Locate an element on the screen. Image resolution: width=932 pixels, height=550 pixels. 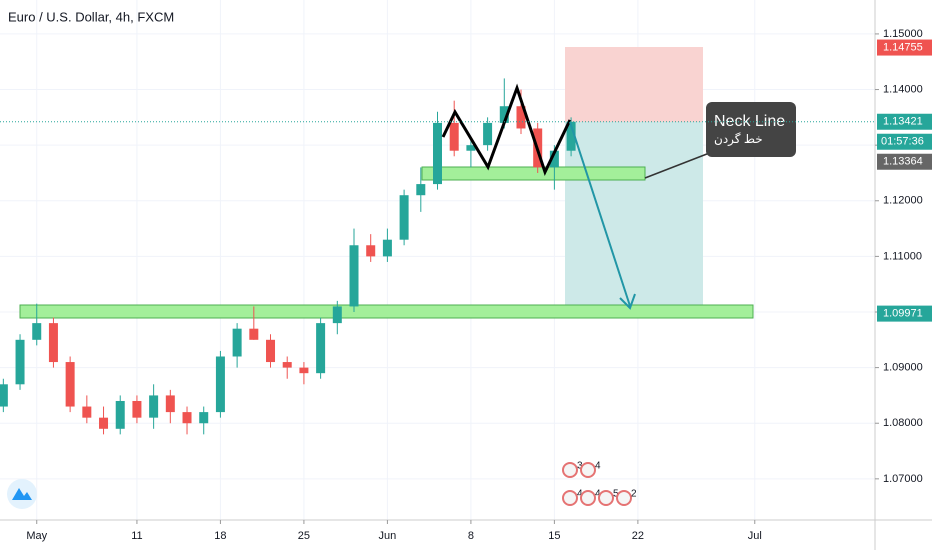
bid-label: 1.13364 is located at coordinates (903, 162).